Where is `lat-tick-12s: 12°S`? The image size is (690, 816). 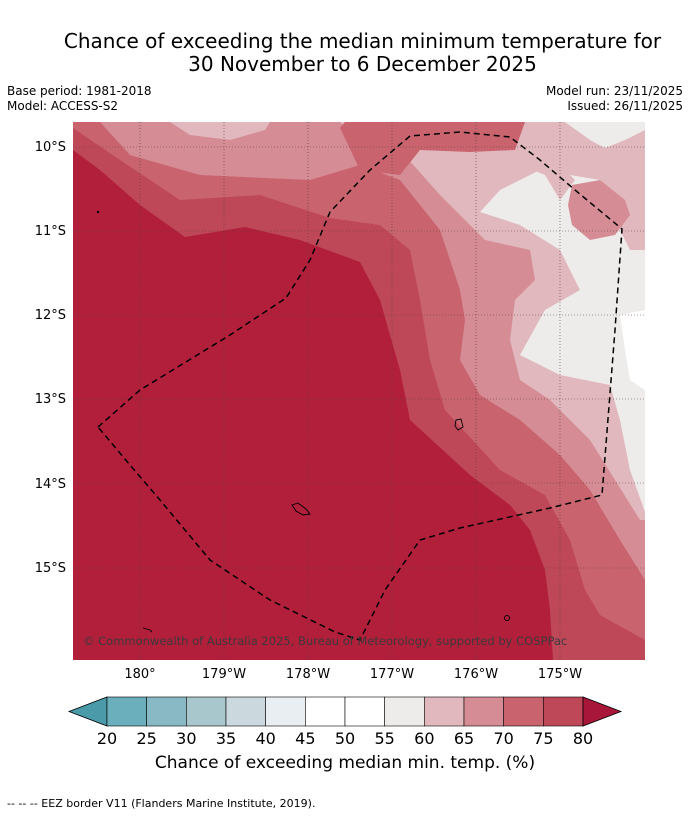 lat-tick-12s: 12°S is located at coordinates (50, 315).